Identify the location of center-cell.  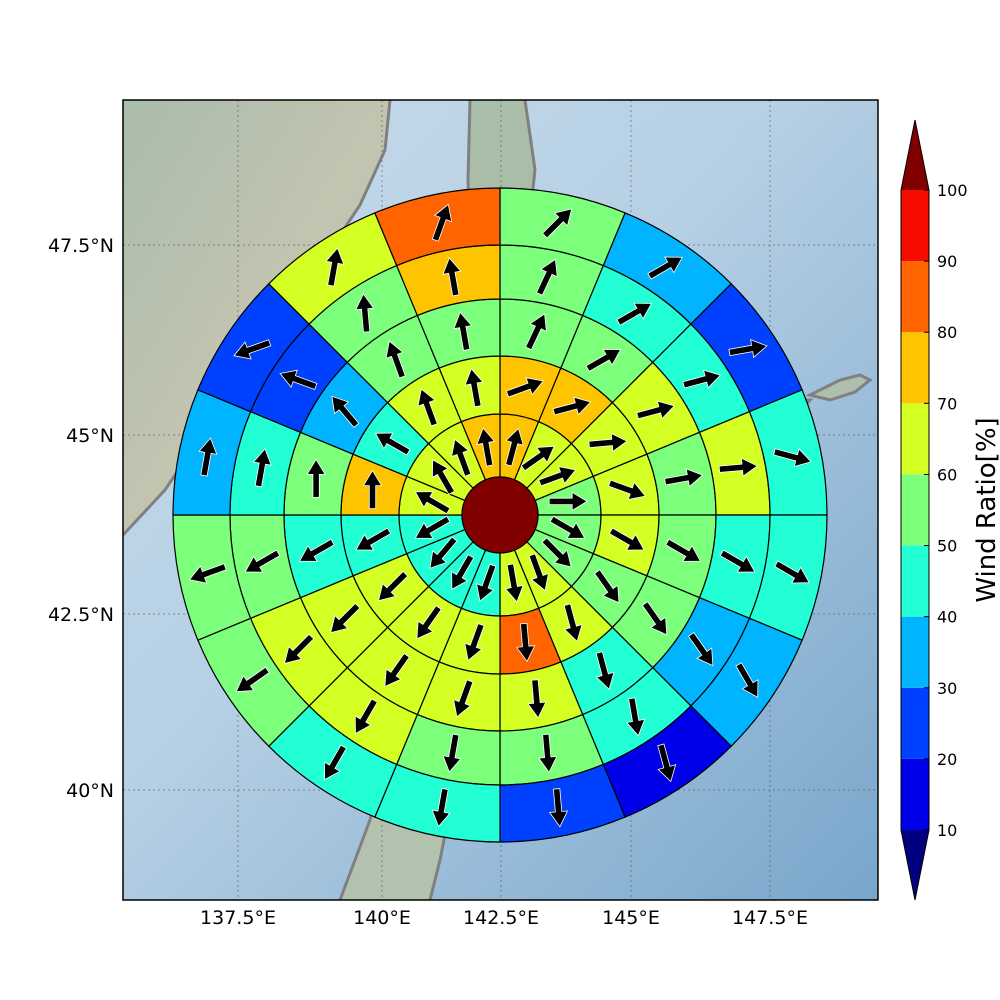
(500, 515).